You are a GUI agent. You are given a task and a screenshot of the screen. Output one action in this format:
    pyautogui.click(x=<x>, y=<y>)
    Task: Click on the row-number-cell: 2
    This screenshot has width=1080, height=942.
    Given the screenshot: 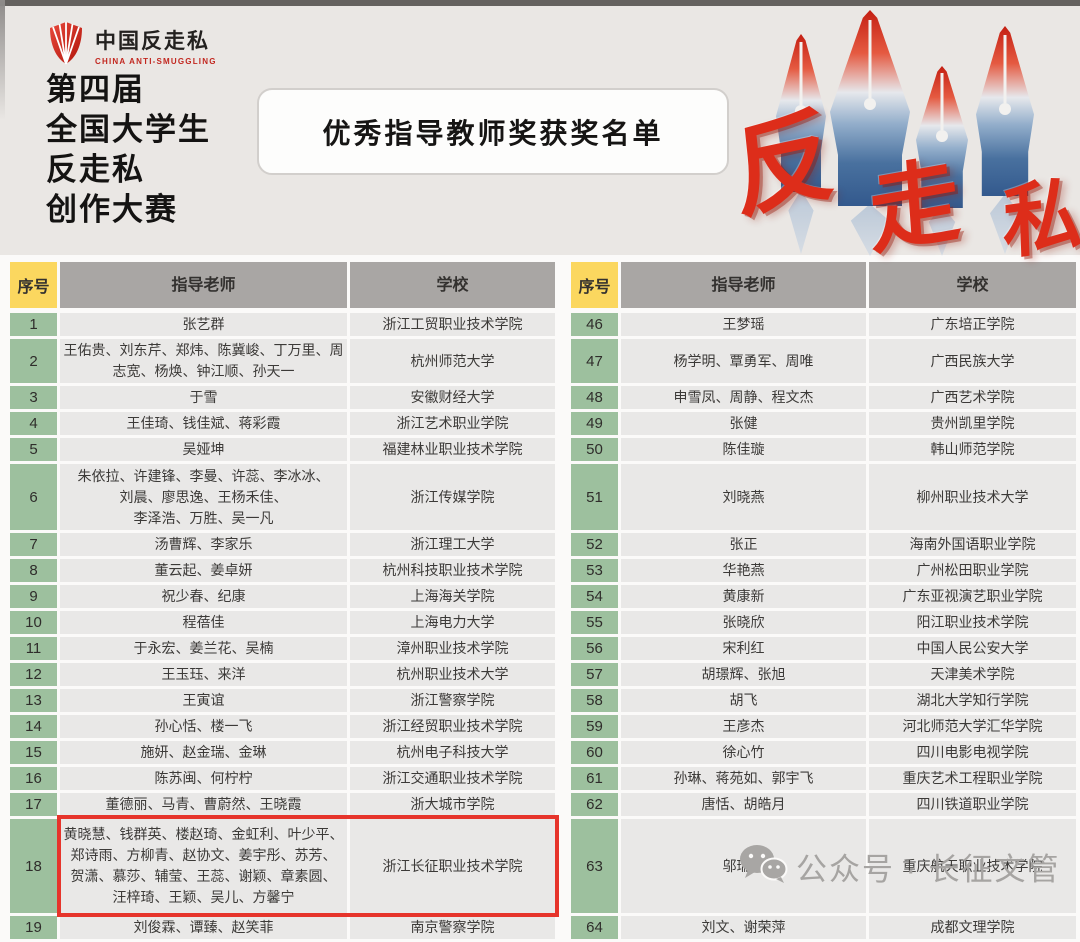 What is the action you would take?
    pyautogui.click(x=33, y=361)
    